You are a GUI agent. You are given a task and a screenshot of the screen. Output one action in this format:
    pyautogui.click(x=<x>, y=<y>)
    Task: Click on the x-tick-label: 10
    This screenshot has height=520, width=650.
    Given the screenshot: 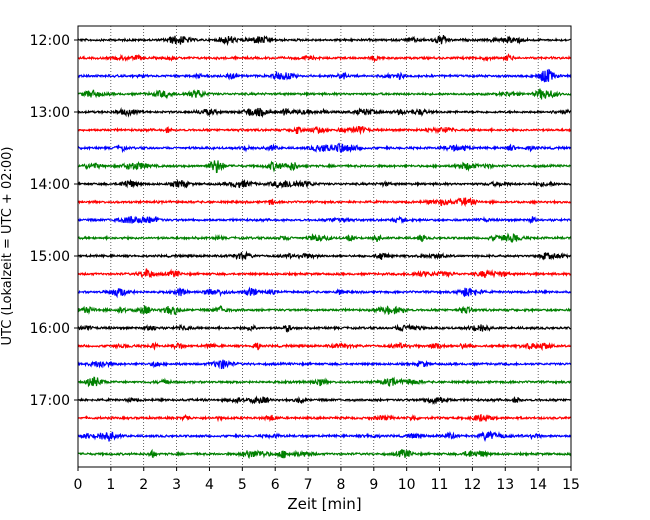 What is the action you would take?
    pyautogui.click(x=407, y=485)
    